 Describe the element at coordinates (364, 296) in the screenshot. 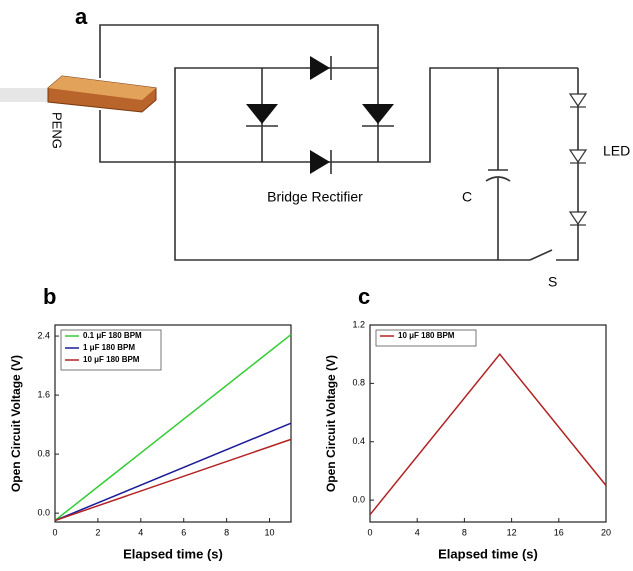

I see `panel-label: c` at that location.